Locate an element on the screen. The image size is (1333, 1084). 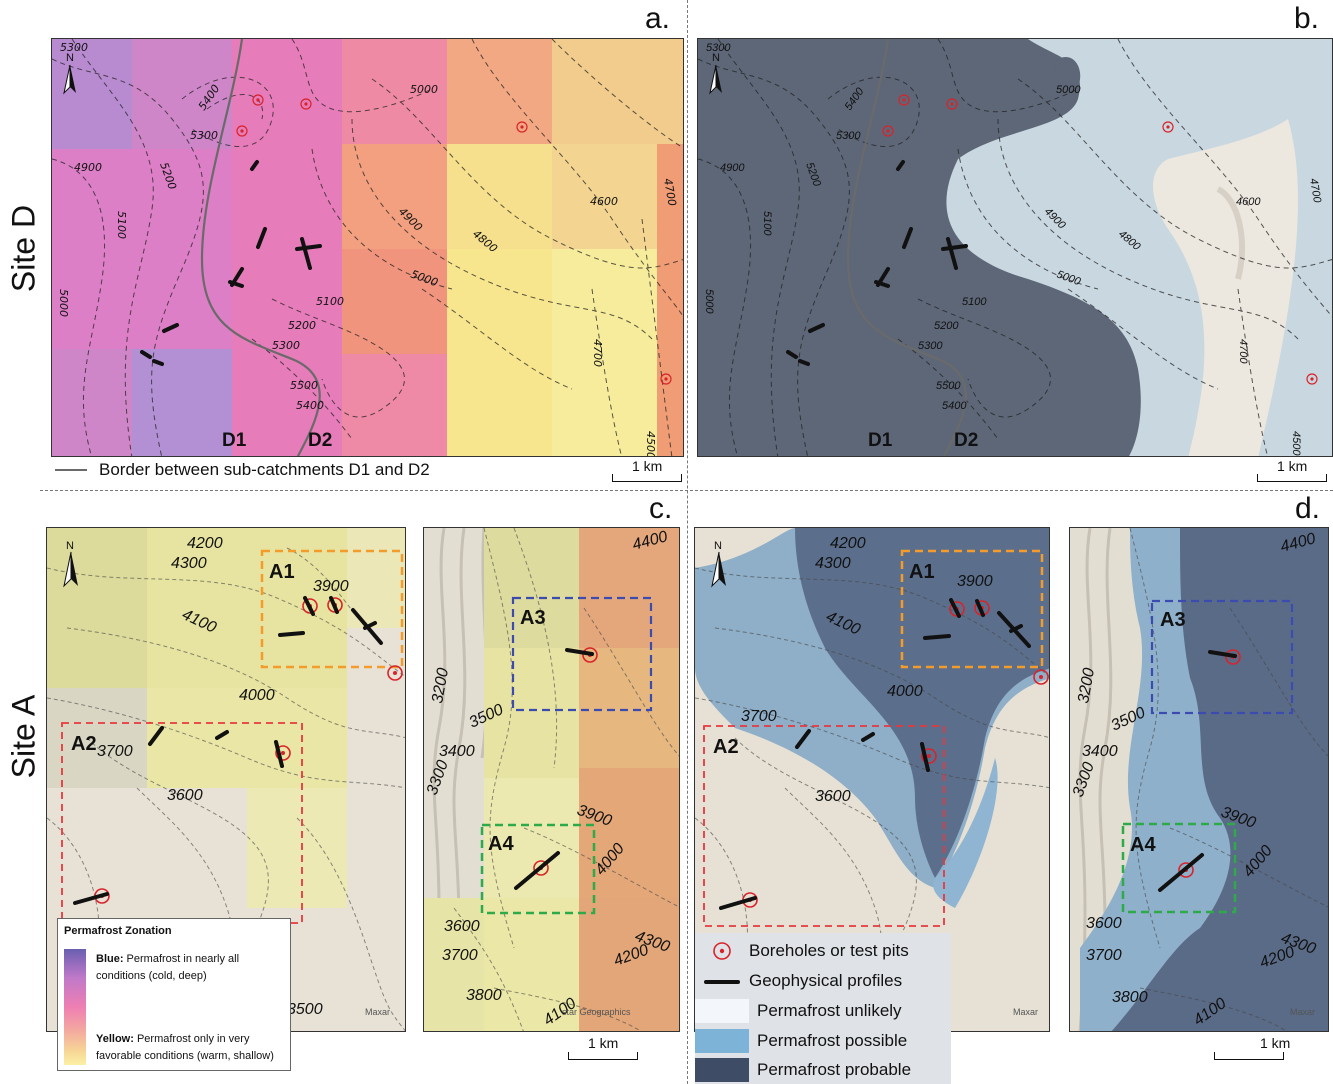
legend-label-profiles: Geophysical profiles is located at coordinates (826, 980).